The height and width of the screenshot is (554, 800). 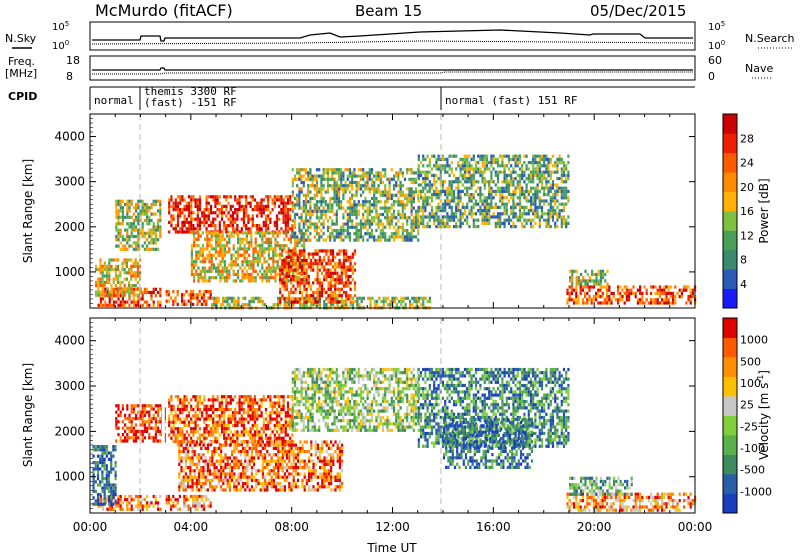 I want to click on nsky-right-tick-bottom: 100, so click(x=716, y=45).